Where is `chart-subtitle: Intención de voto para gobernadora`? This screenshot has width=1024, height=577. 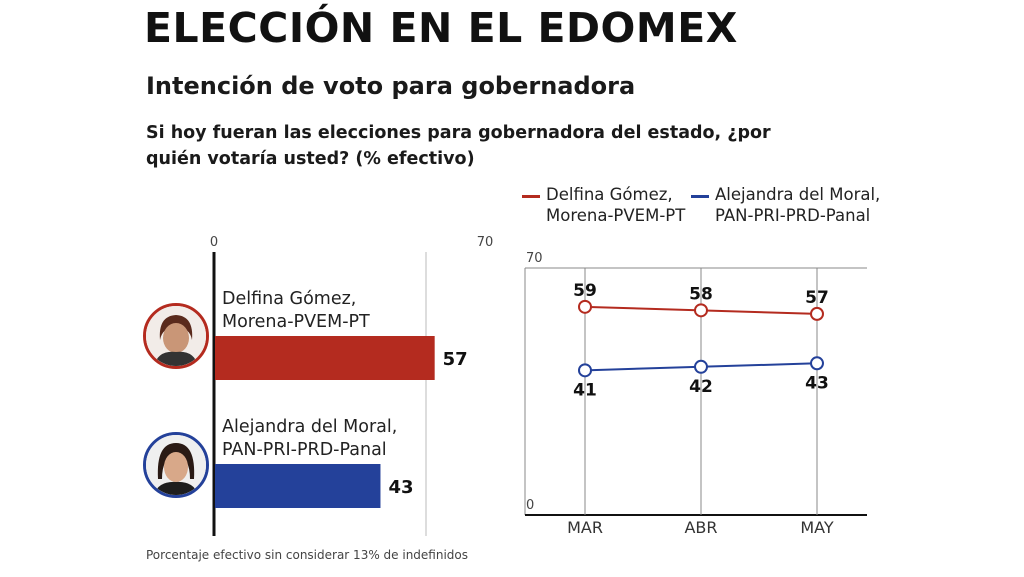 chart-subtitle: Intención de voto para gobernadora is located at coordinates (391, 86).